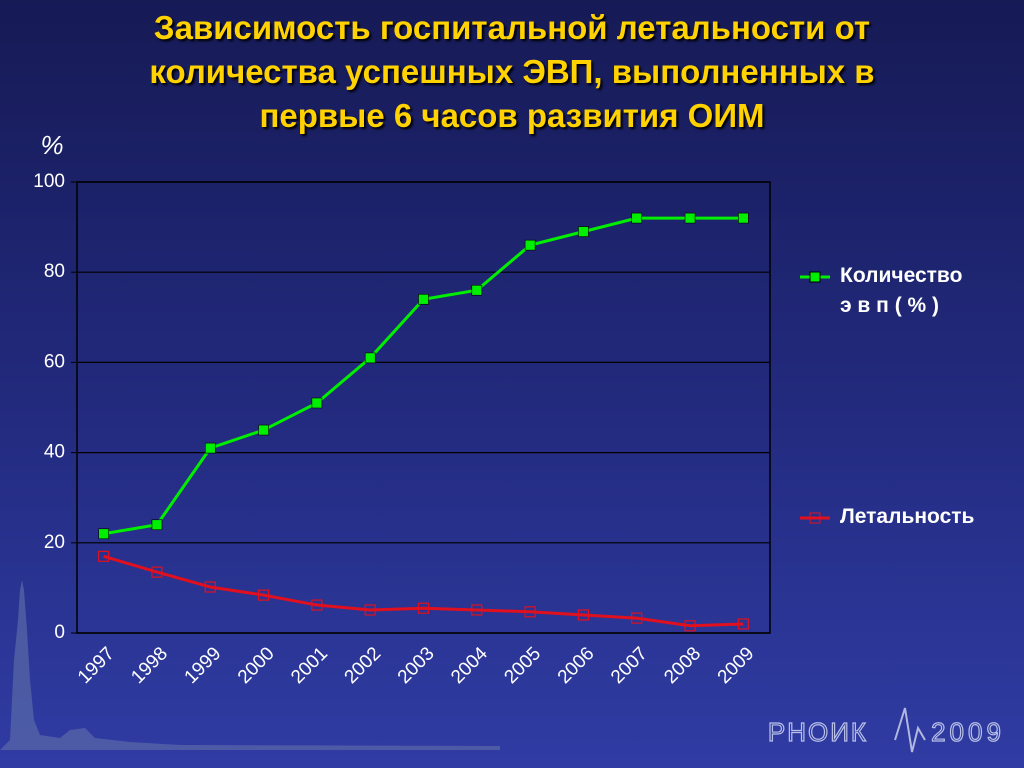 The image size is (1024, 768). Describe the element at coordinates (256, 665) in the screenshot. I see `x-tick-label: 2000` at that location.